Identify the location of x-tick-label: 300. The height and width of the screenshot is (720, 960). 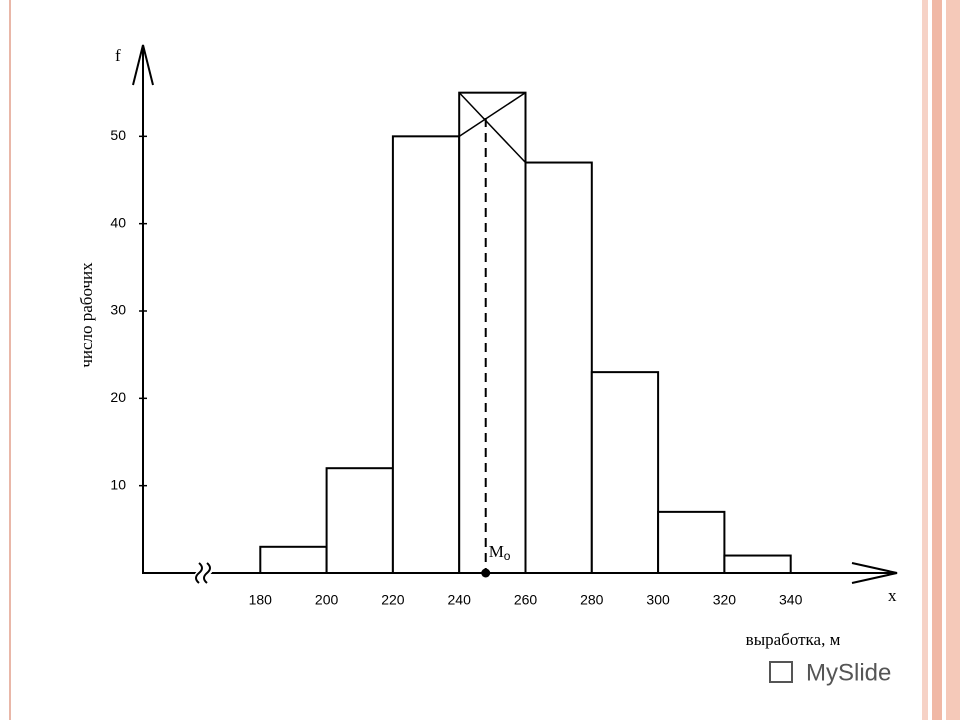
(658, 600).